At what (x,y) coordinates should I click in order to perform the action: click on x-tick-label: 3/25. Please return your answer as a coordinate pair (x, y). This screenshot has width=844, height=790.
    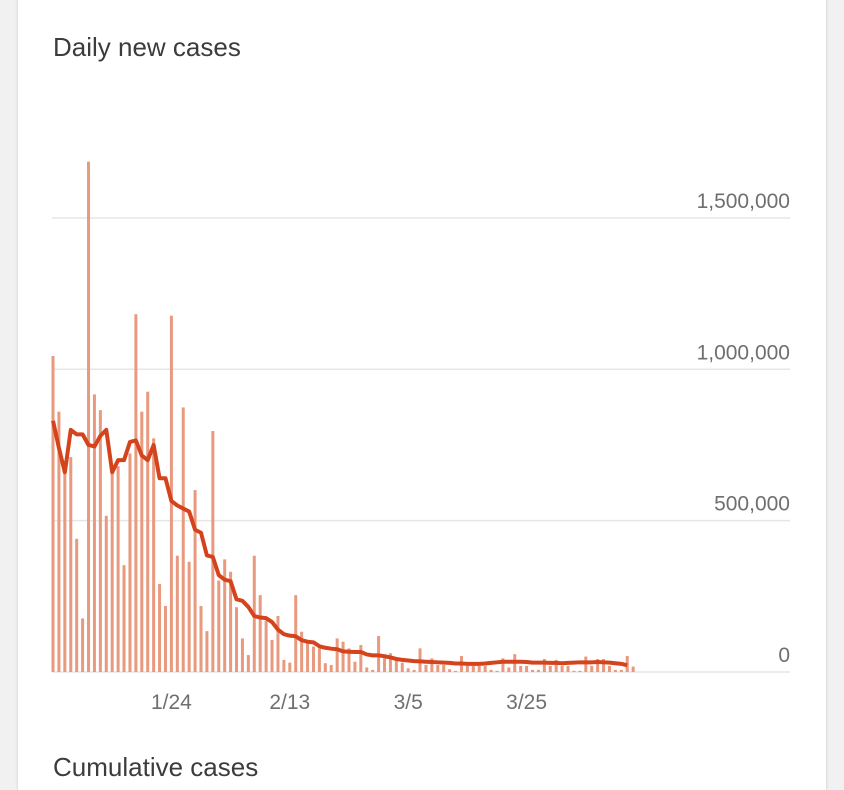
    Looking at the image, I should click on (526, 702).